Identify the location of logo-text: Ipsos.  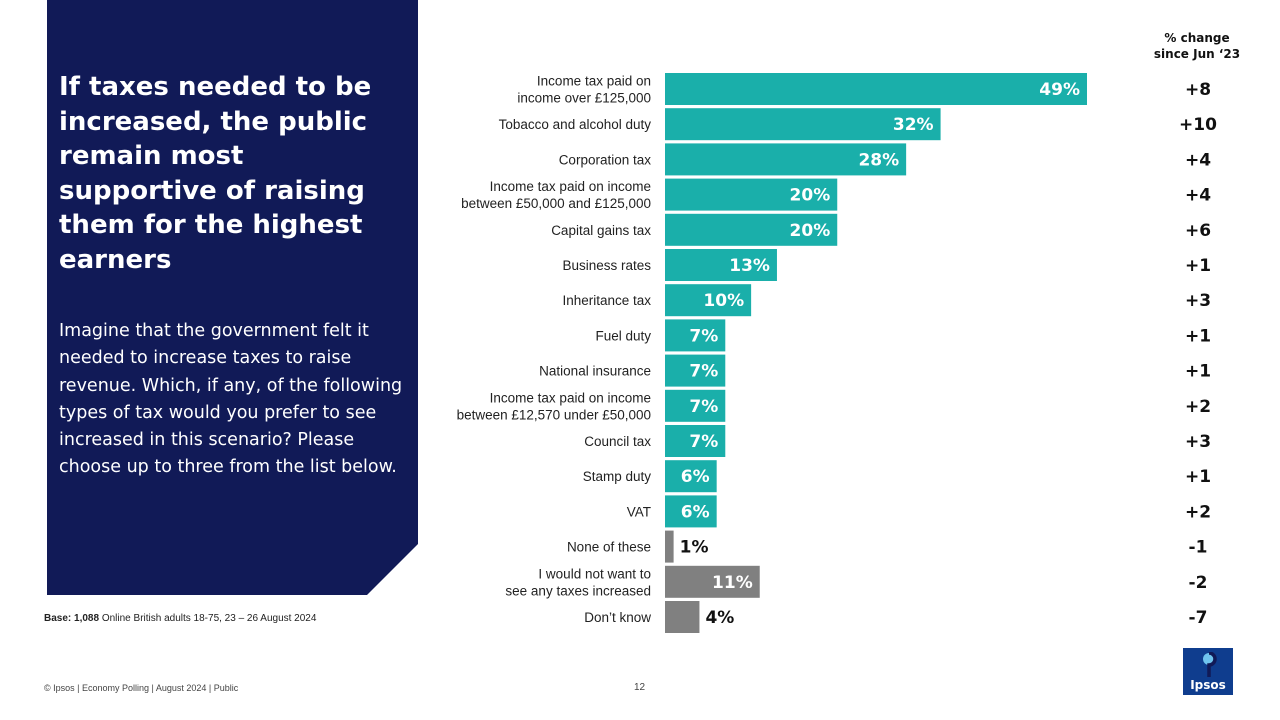
(1208, 685).